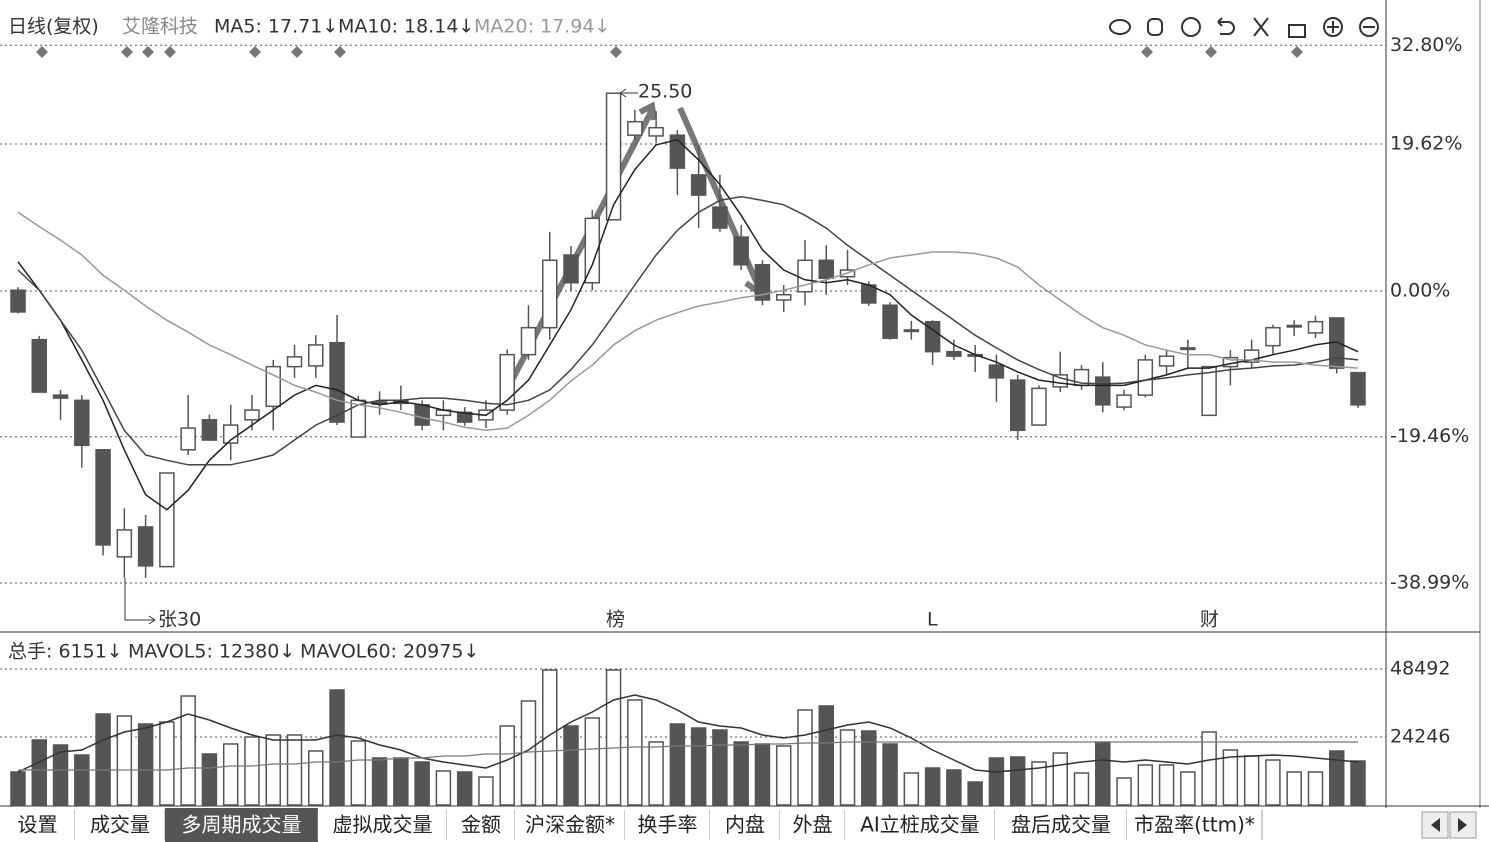  Describe the element at coordinates (1244, 27) in the screenshot. I see `toolbar` at that location.